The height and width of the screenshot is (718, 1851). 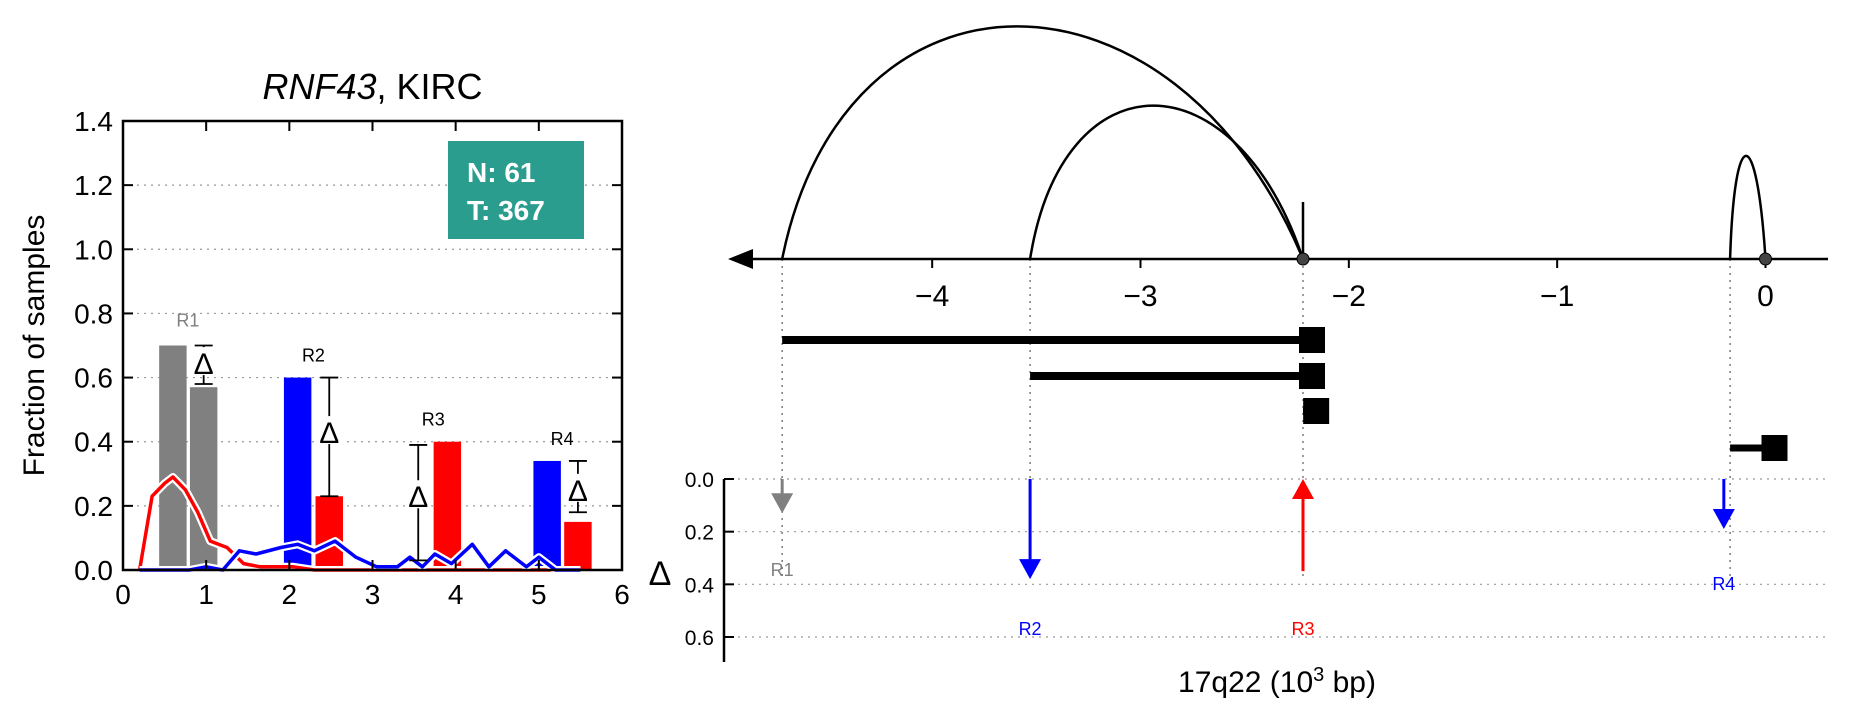 What do you see at coordinates (1245, 682) in the screenshot?
I see `x-axis-label-main: 17q22 (10` at bounding box center [1245, 682].